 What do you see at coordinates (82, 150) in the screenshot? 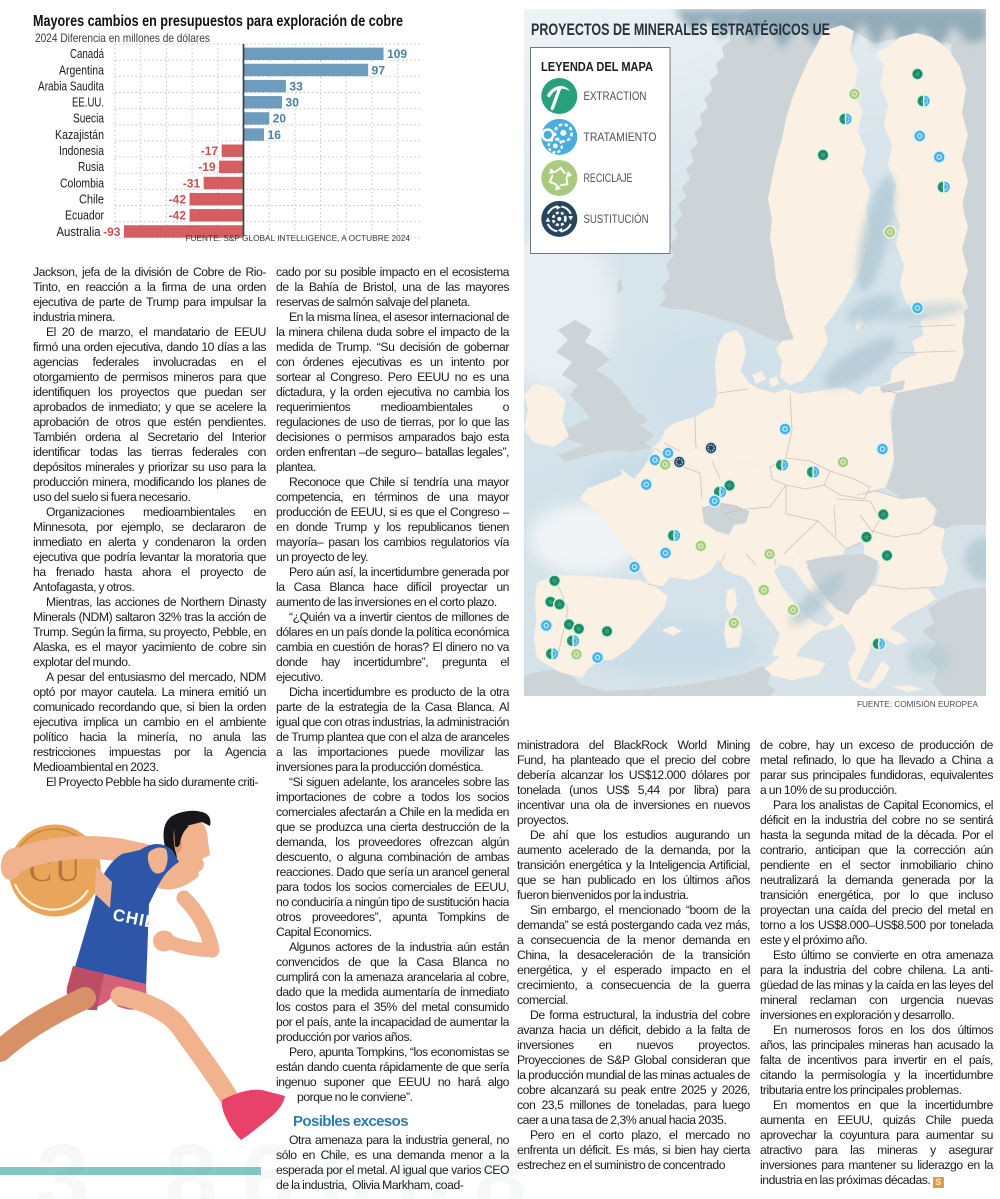
I see `svg-text: Indonesia` at bounding box center [82, 150].